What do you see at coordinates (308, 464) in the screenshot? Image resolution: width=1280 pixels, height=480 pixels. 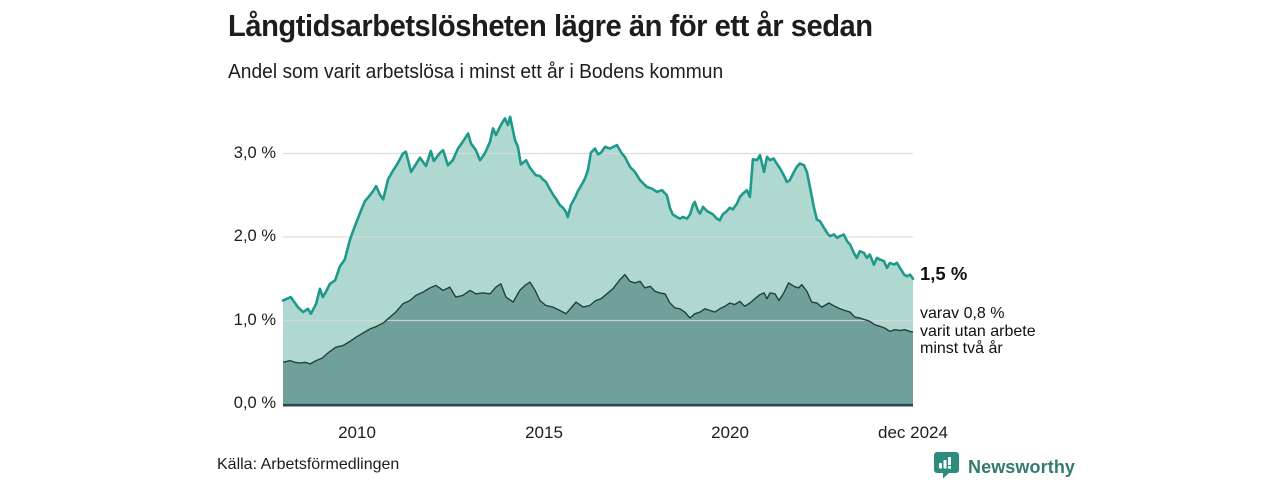 I see `source-credit: Källa: Arbetsförmedlingen` at bounding box center [308, 464].